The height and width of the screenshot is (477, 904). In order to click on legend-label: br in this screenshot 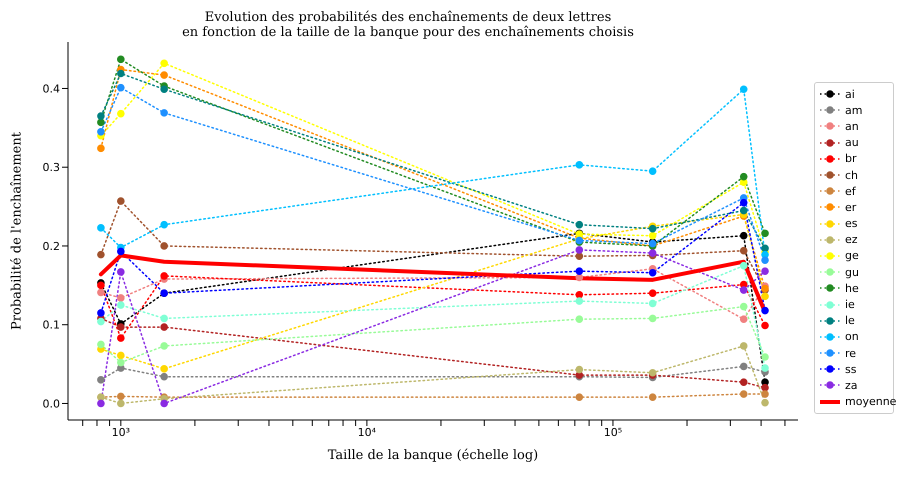, I will do `click(851, 159)`.